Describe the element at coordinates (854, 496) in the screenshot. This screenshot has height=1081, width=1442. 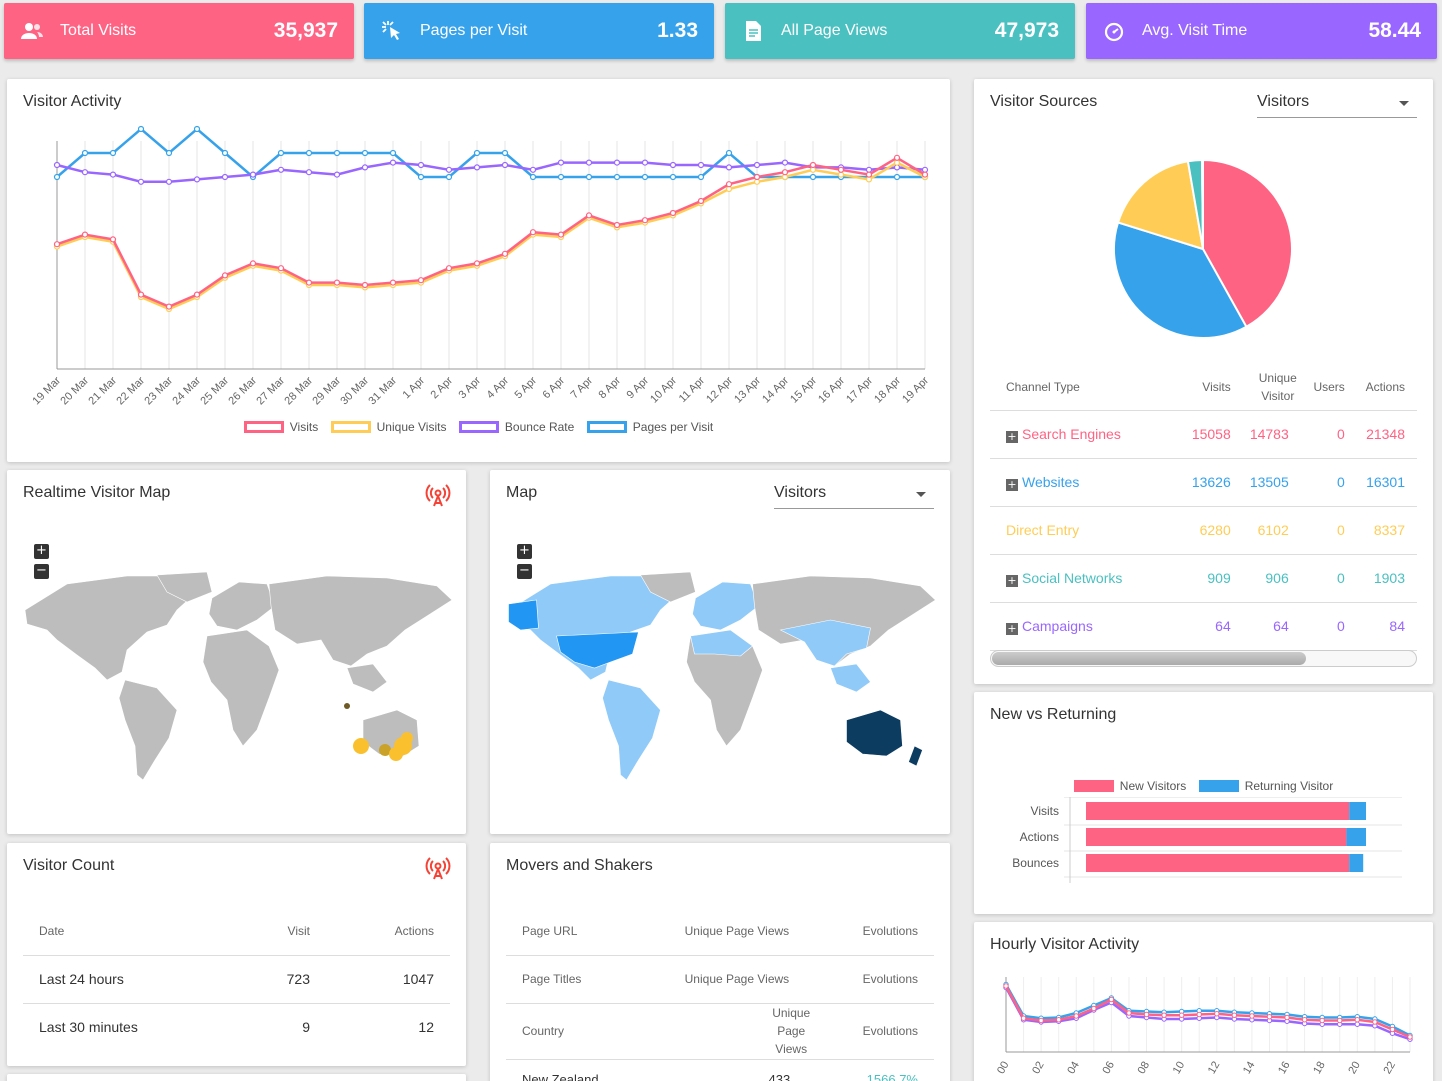
I see `map-dropdown: Visitors` at that location.